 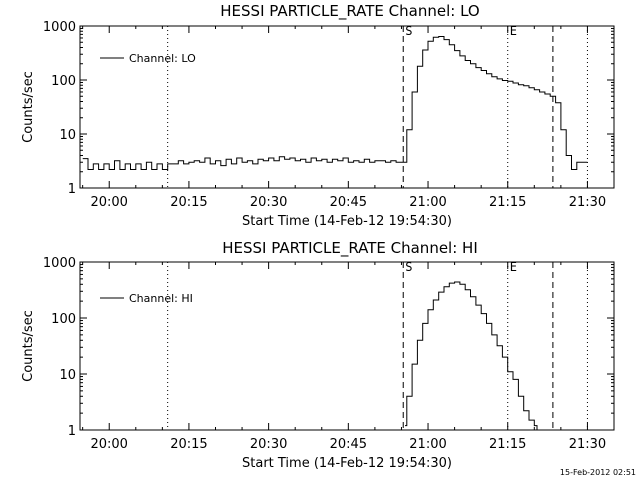 What do you see at coordinates (471, 355) in the screenshot?
I see `series-line-hi` at bounding box center [471, 355].